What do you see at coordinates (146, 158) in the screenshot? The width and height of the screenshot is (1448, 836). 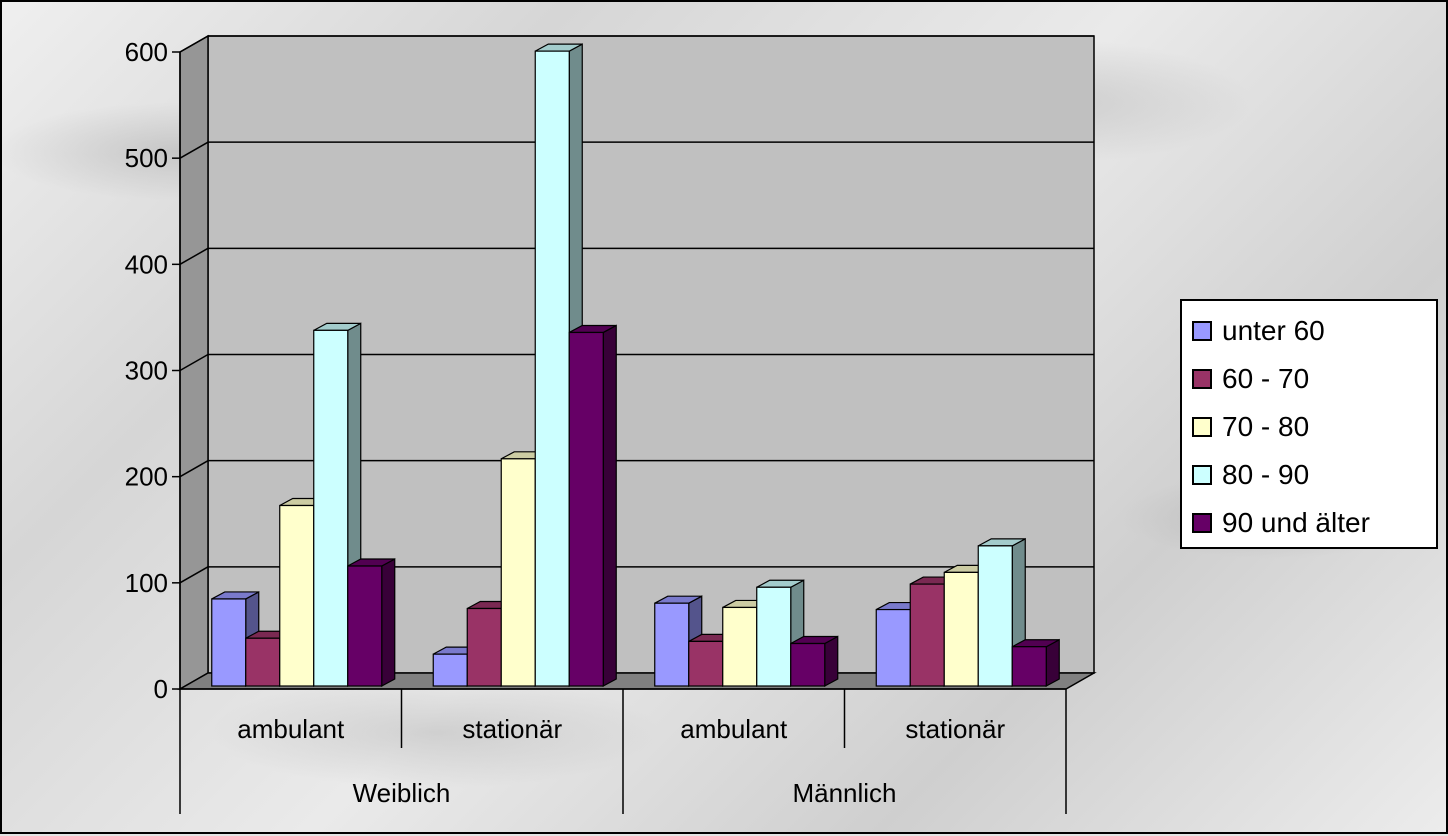 I see `y-tick-label: 500` at bounding box center [146, 158].